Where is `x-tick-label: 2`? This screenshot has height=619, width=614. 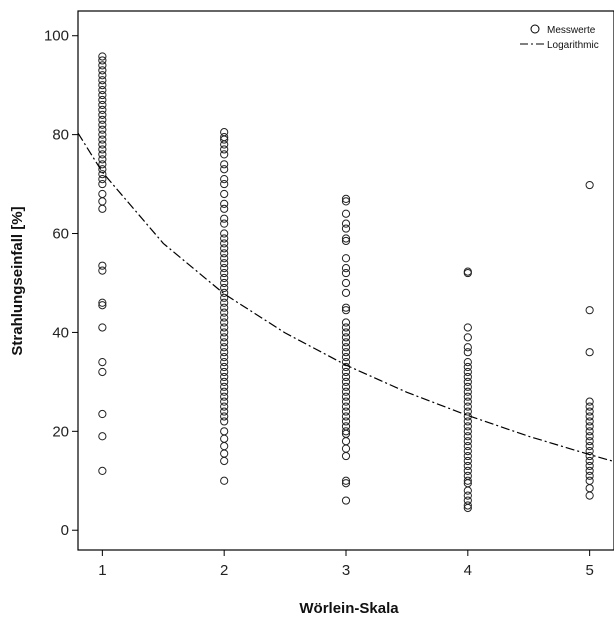 x-tick-label: 2 is located at coordinates (224, 570).